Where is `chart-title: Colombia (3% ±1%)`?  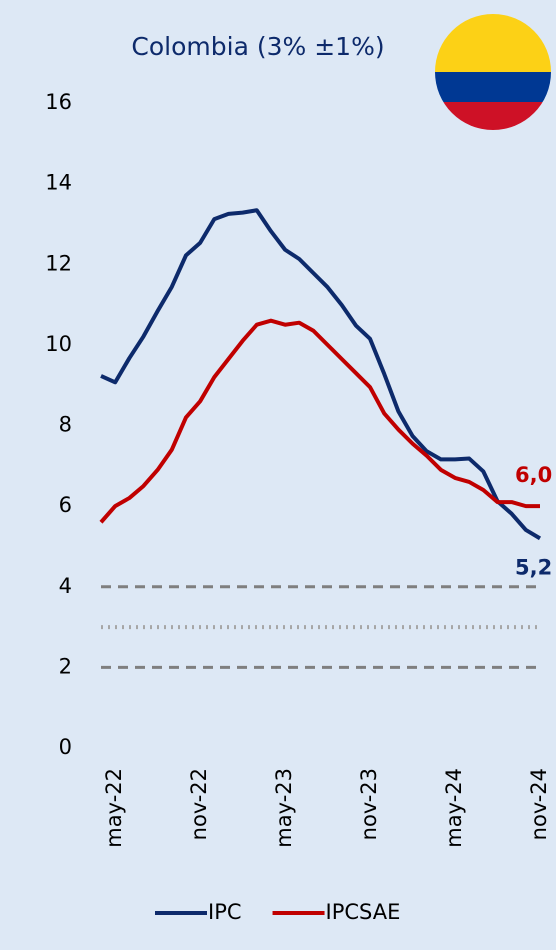
chart-title: Colombia (3% ±1%) is located at coordinates (257, 46).